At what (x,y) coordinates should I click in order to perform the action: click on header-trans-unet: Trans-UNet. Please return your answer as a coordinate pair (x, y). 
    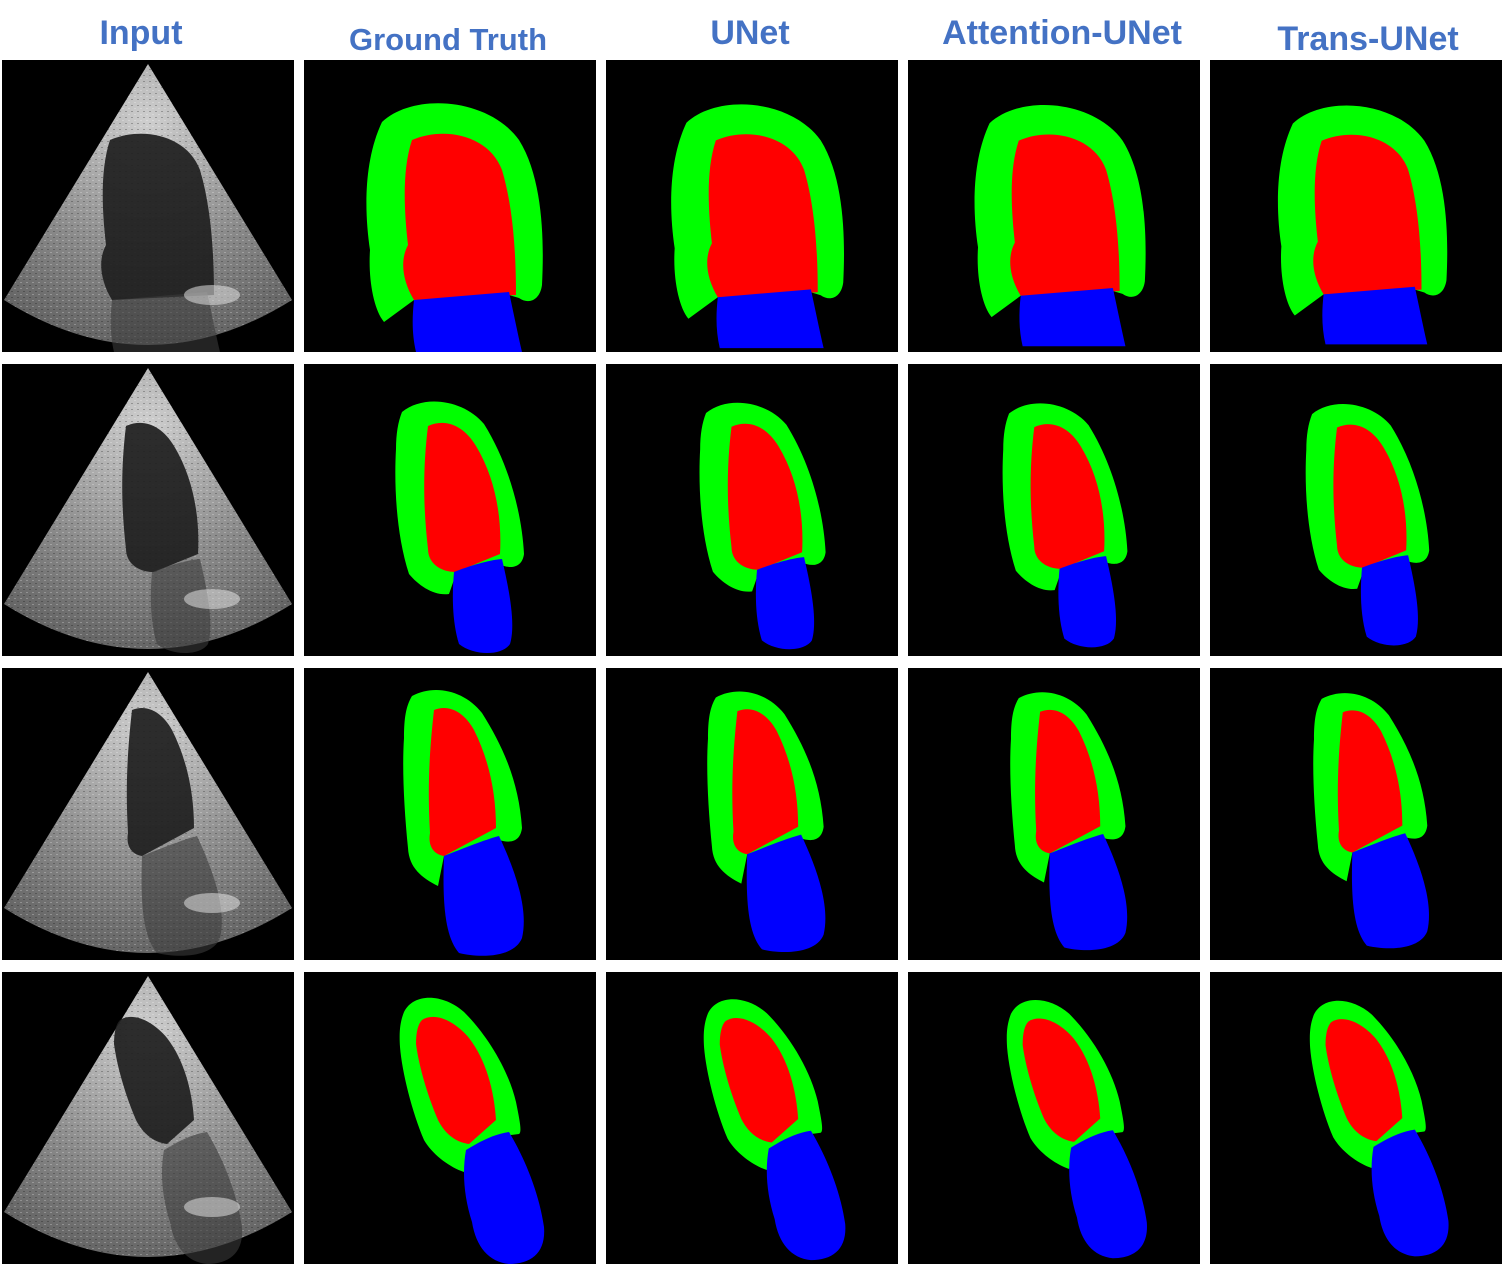
    Looking at the image, I should click on (1368, 39).